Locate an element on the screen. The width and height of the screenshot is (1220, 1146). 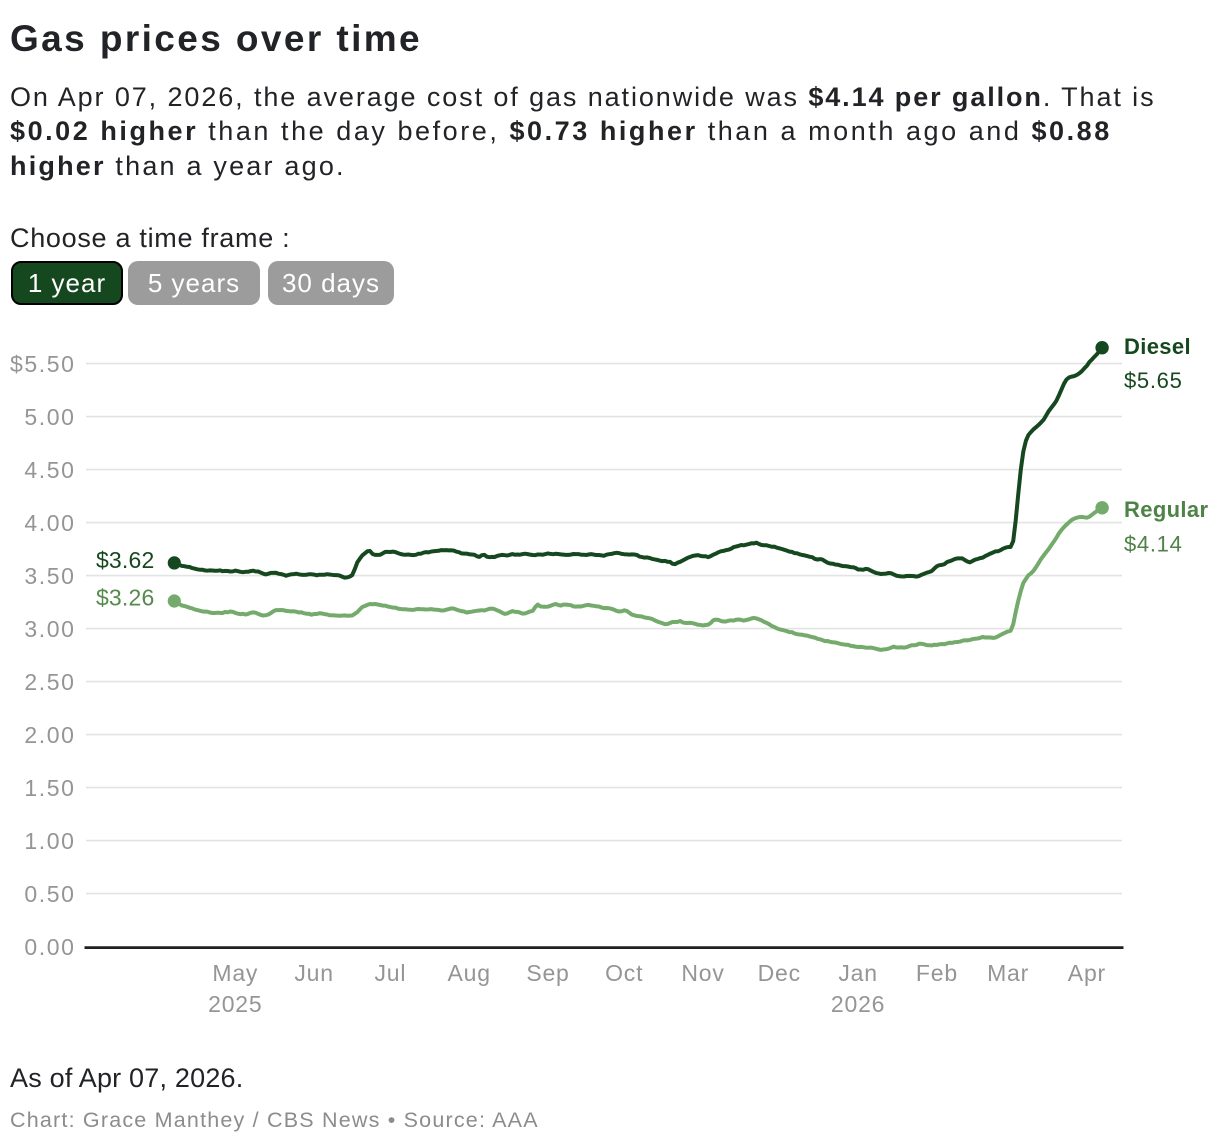
svg-text: 2026 is located at coordinates (858, 1004).